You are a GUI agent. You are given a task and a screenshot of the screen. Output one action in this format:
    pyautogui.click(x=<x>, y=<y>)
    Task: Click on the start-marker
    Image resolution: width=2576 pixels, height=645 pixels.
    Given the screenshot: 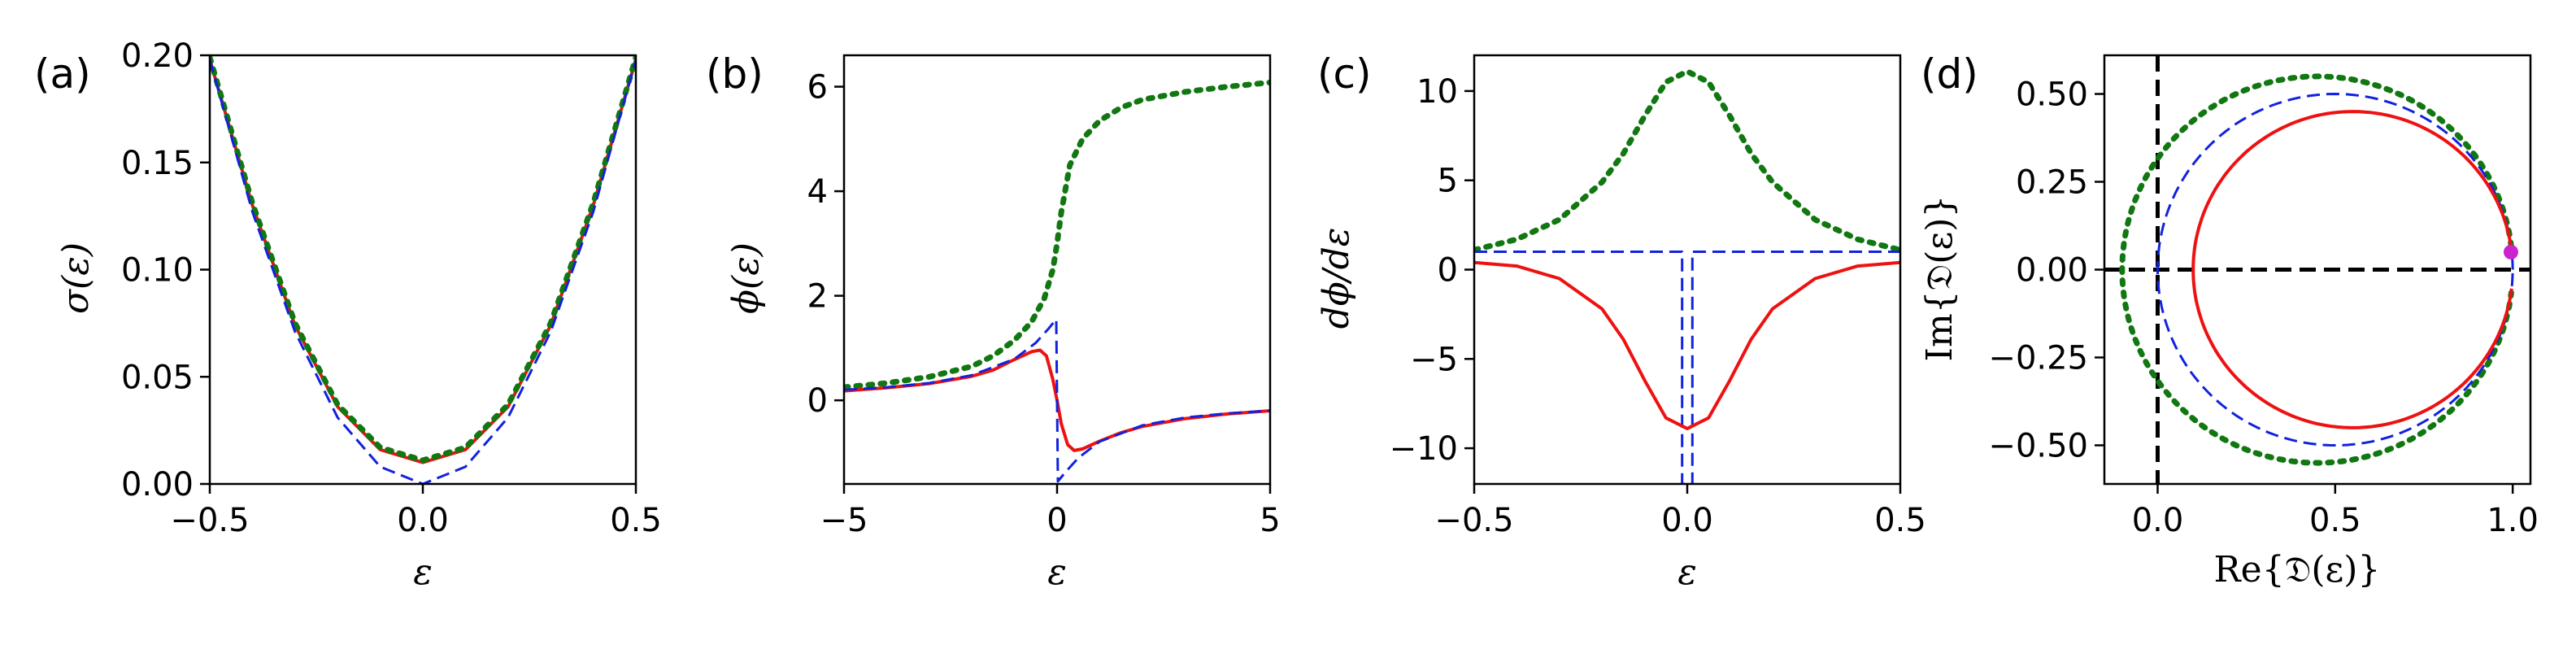 What is the action you would take?
    pyautogui.click(x=2511, y=251)
    